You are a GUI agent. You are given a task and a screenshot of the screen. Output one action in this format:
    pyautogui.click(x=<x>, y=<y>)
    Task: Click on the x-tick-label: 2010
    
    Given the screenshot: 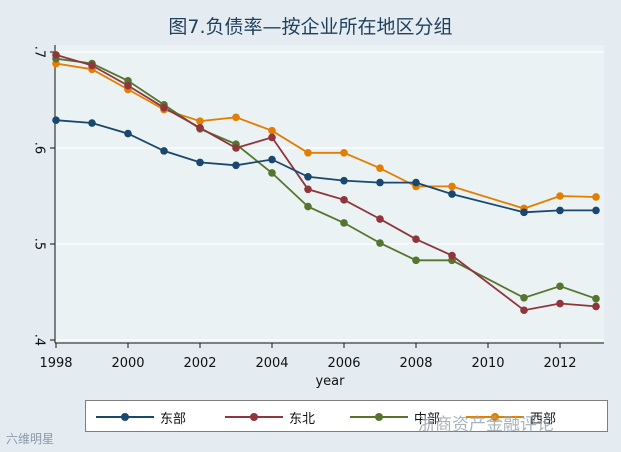 What is the action you would take?
    pyautogui.click(x=487, y=363)
    